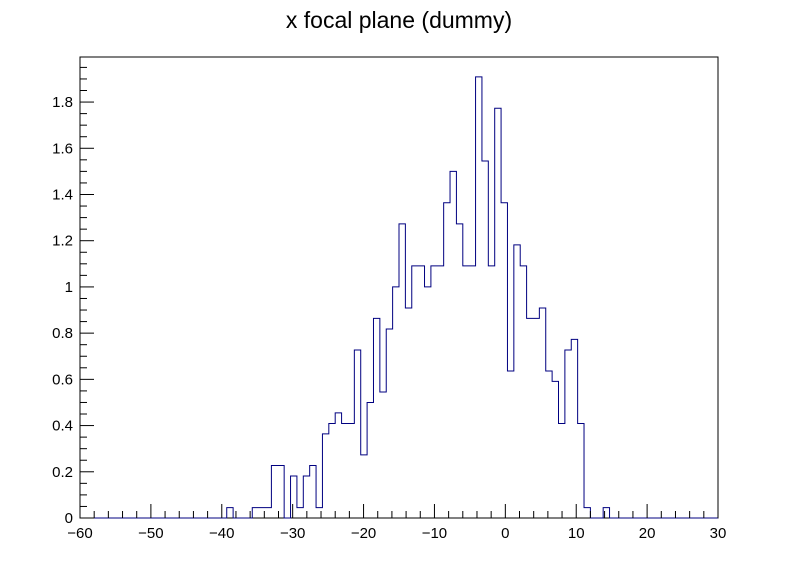 This screenshot has height=581, width=798. What do you see at coordinates (718, 533) in the screenshot?
I see `x-tick-label: 30` at bounding box center [718, 533].